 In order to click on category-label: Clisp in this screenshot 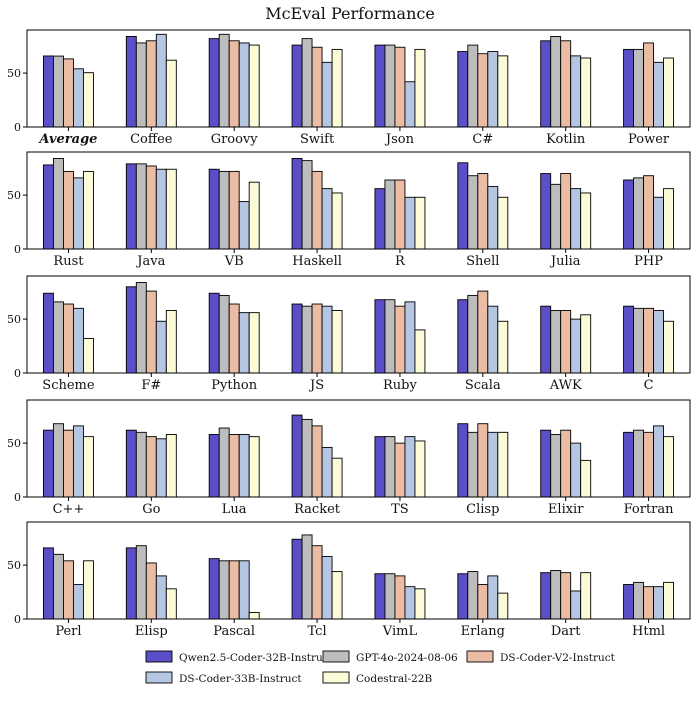, I will do `click(482, 509)`.